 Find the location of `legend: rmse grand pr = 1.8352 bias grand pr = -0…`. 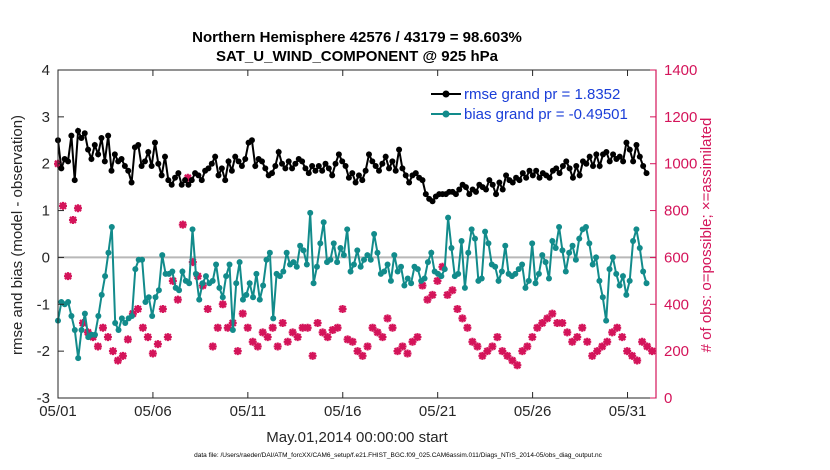

legend: rmse grand pr = 1.8352 bias grand pr = -0… is located at coordinates (537, 103).